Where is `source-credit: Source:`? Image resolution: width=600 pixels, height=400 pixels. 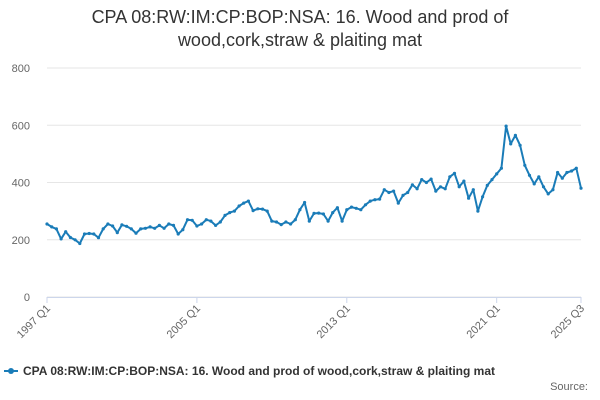 source-credit: Source: is located at coordinates (569, 387).